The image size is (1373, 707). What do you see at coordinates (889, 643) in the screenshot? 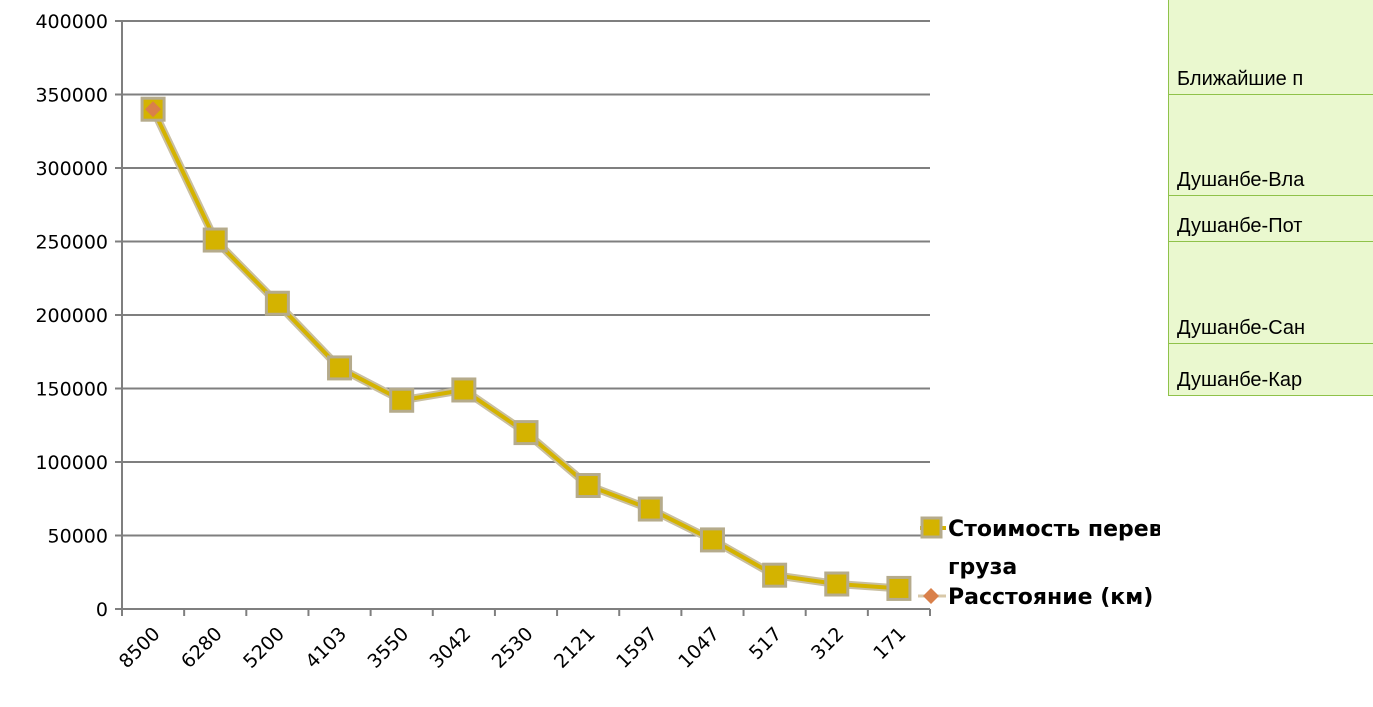
I see `x-tick-label: 171` at bounding box center [889, 643].